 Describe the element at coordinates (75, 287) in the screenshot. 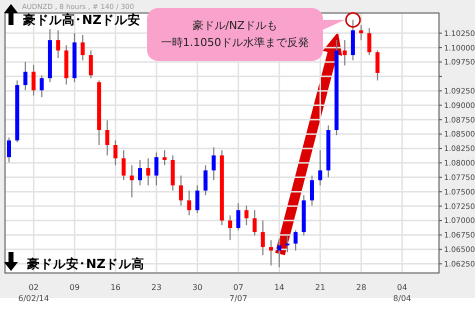

I see `x-tick-label: 09` at that location.